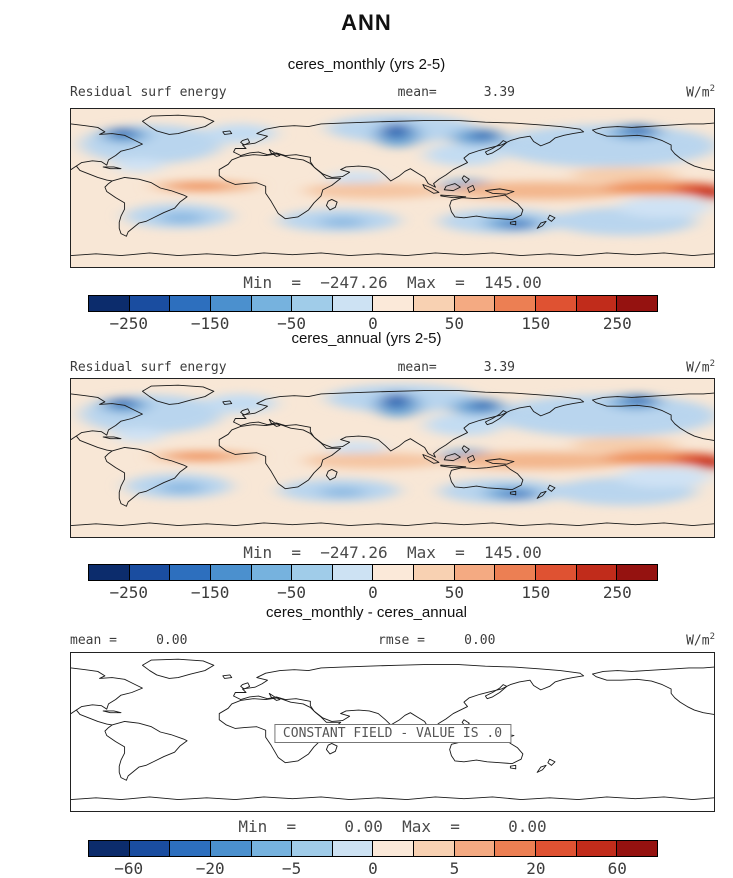  I want to click on panel3-colorbar-labels: −60 −20 −5 0 5 20 60, so click(373, 868).